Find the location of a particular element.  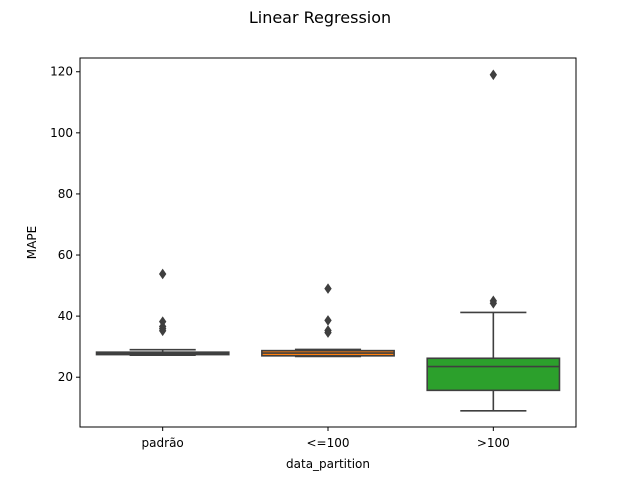

x-tick-label: <=100 is located at coordinates (327, 443).